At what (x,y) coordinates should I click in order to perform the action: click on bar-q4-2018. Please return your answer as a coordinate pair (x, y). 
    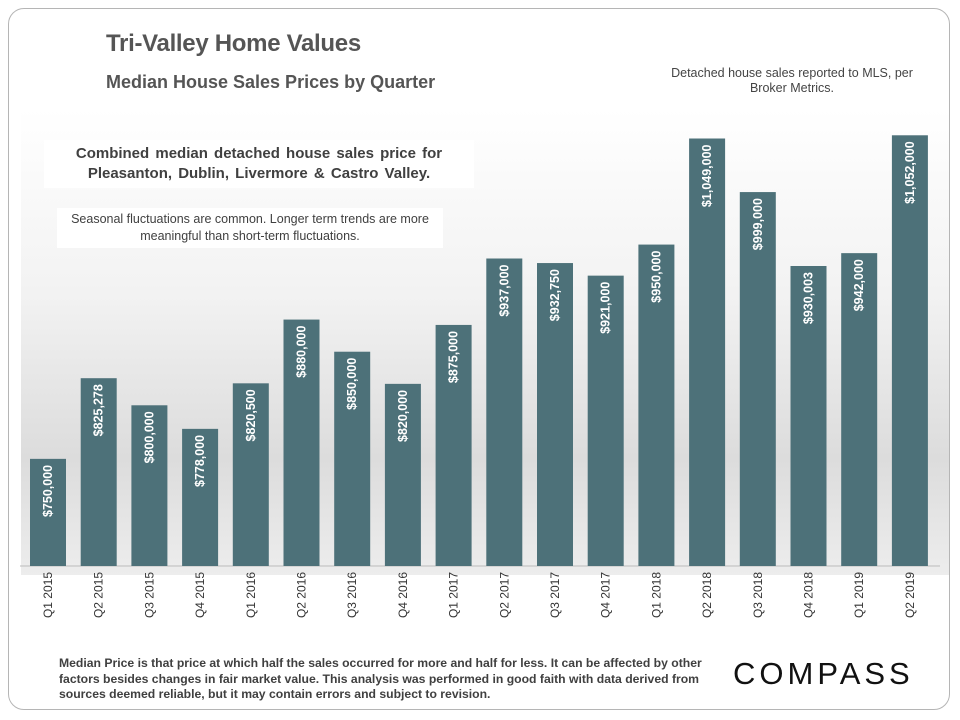
    Looking at the image, I should click on (808, 415).